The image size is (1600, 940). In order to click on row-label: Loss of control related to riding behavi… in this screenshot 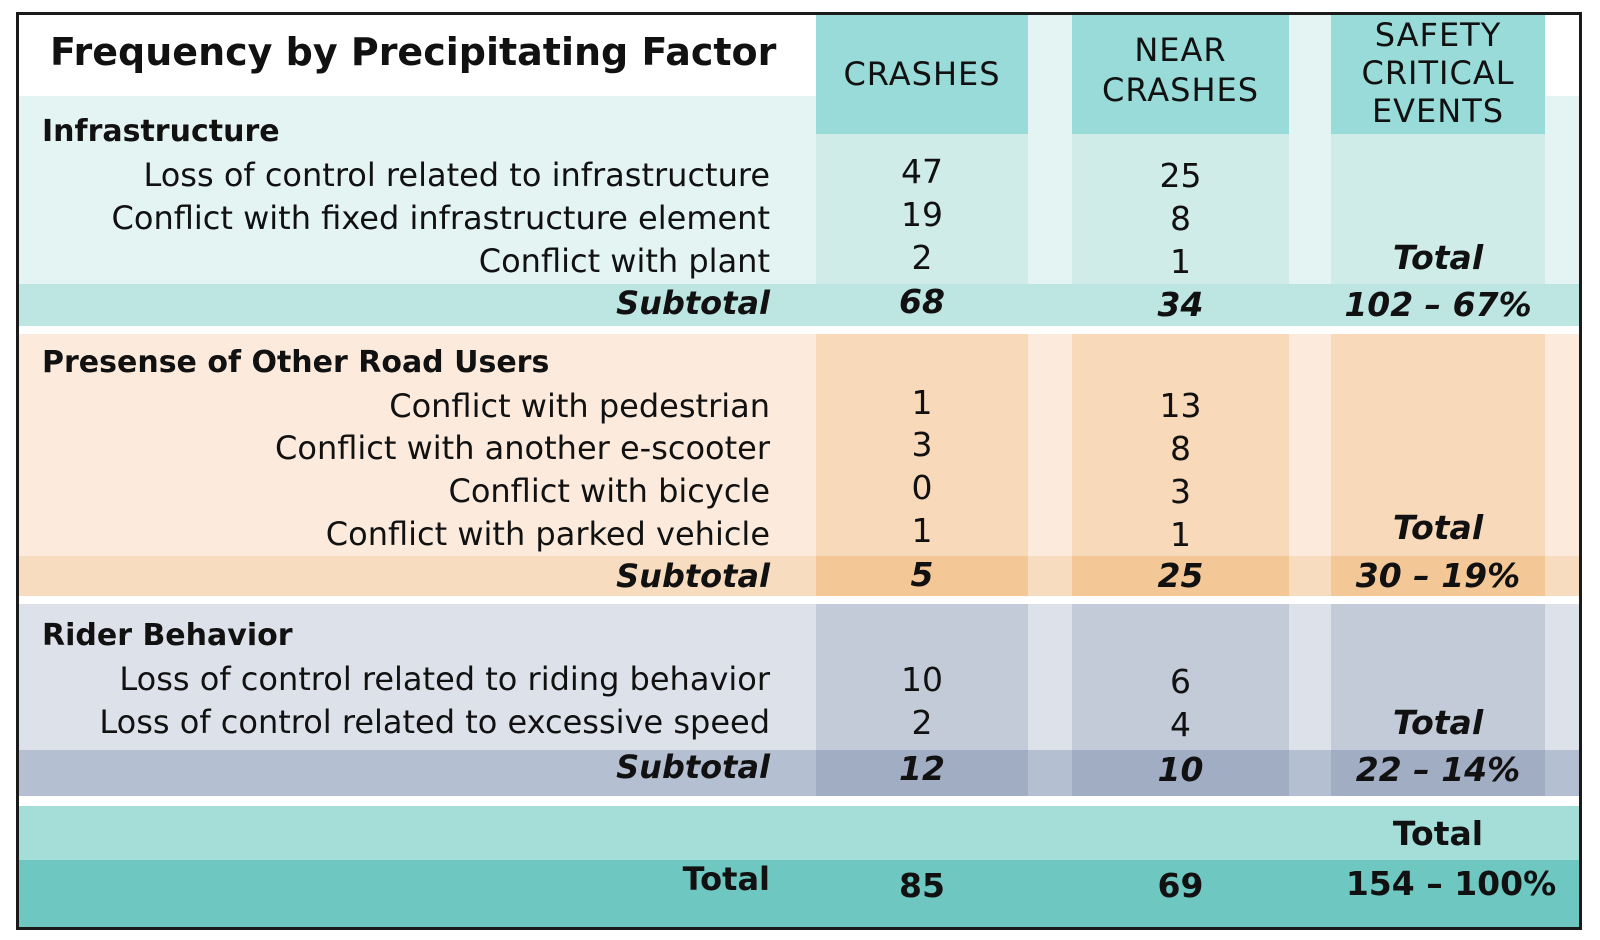, I will do `click(444, 679)`.